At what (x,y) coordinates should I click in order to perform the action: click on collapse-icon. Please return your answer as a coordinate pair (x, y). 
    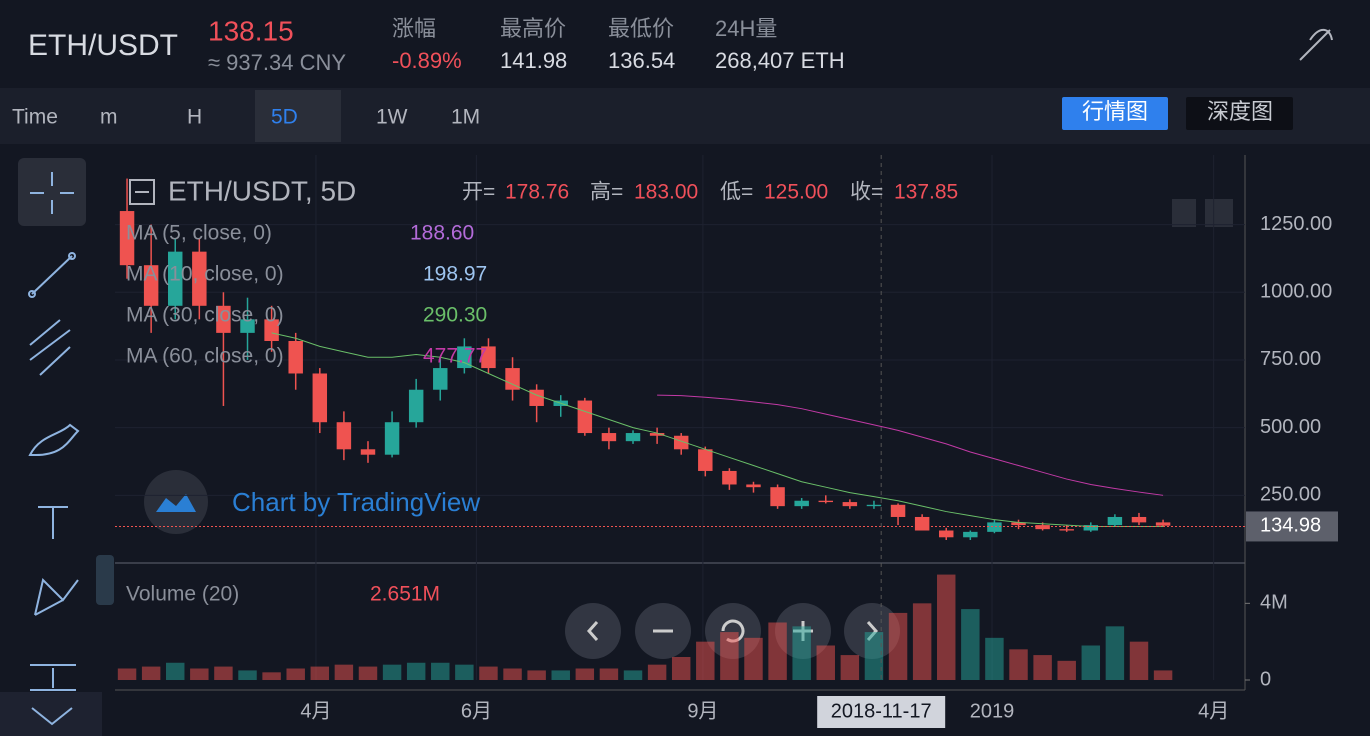
    Looking at the image, I should click on (52, 716).